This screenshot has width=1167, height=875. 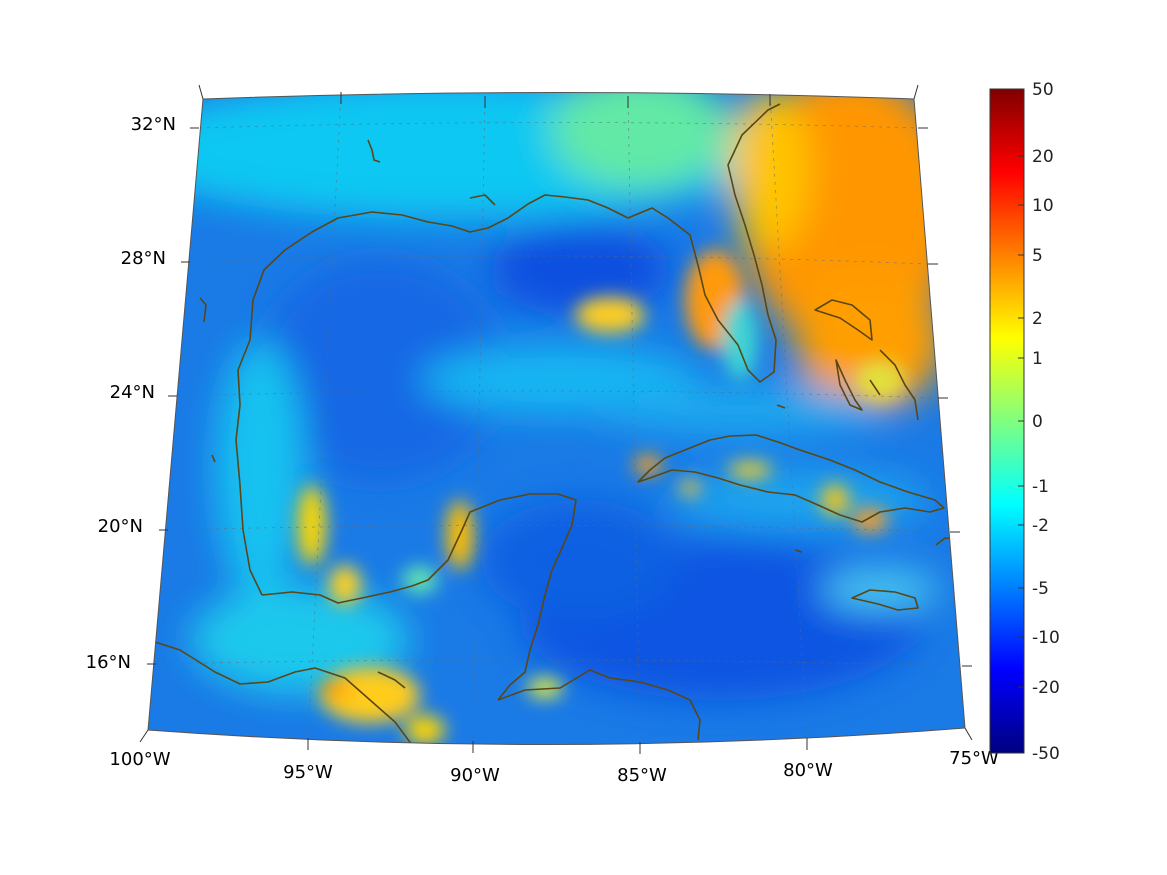 What do you see at coordinates (1021, 421) in the screenshot?
I see `colorbar-ticks` at bounding box center [1021, 421].